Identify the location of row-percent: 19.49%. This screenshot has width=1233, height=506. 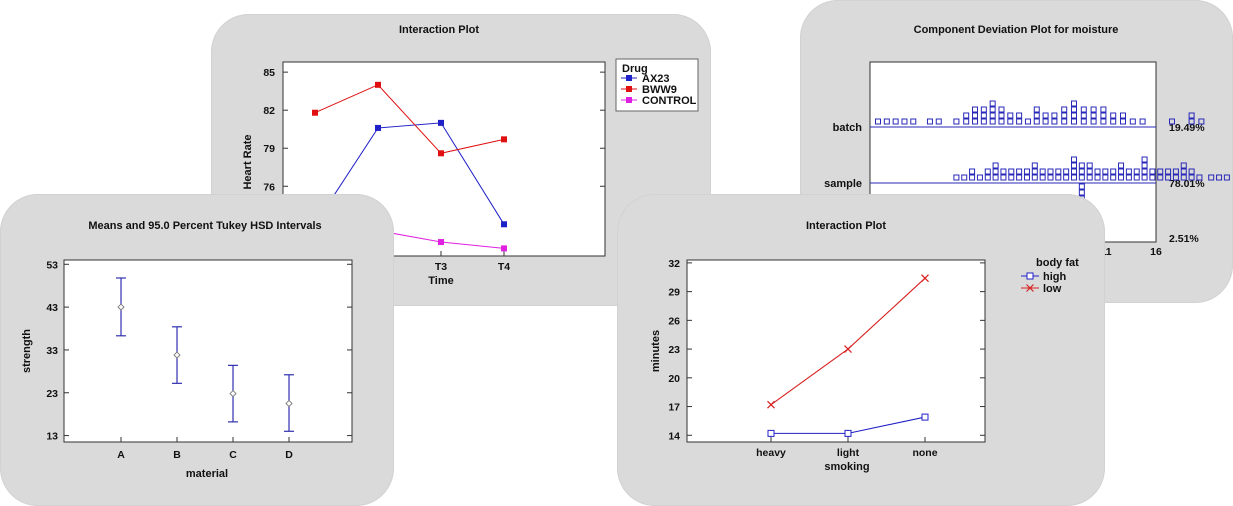
(1187, 128).